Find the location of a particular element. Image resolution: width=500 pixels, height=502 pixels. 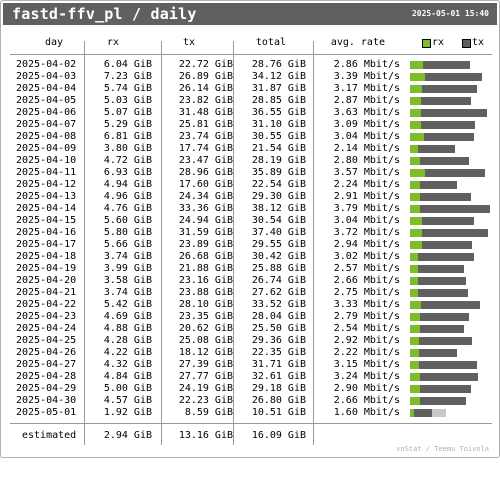

row-rate: 3.33 Mbit/s is located at coordinates (366, 304).